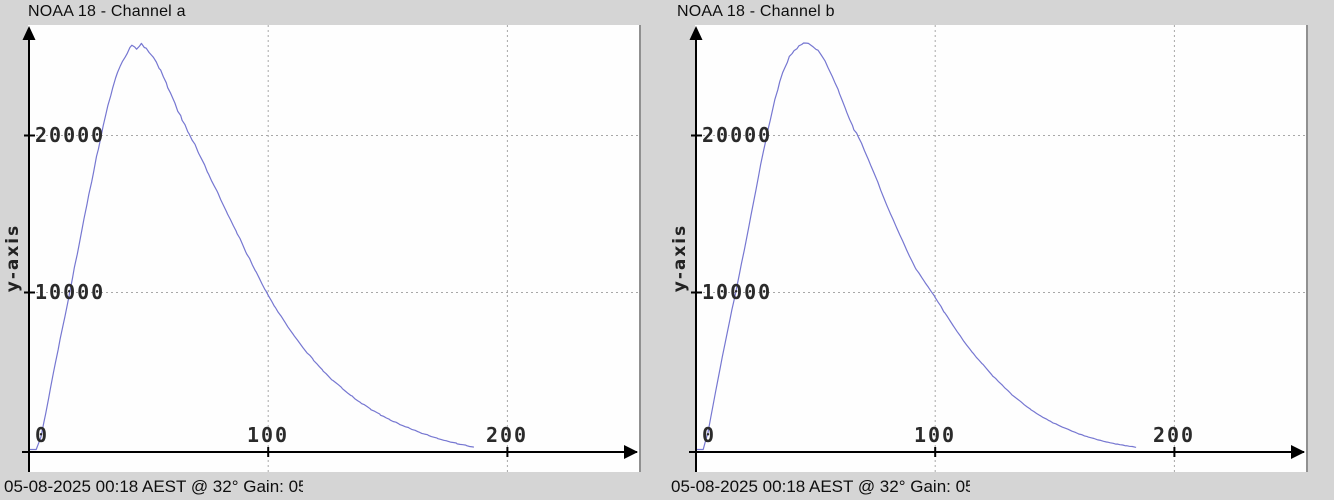 The width and height of the screenshot is (1334, 500). I want to click on chart-title: NOAA 18 - Channel b, so click(756, 11).